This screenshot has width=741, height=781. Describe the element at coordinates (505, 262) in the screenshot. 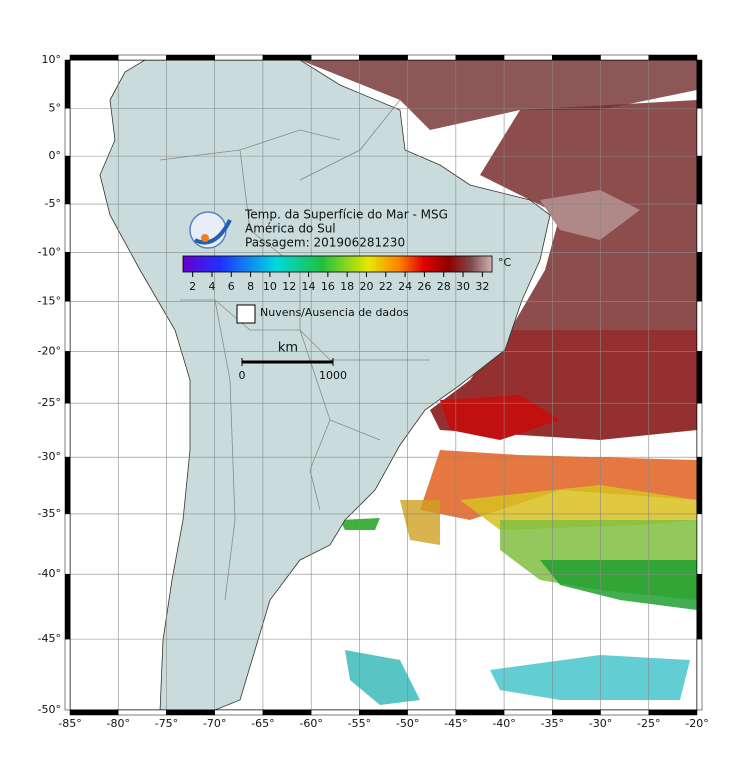

I see `colorbar-unit: °C` at that location.